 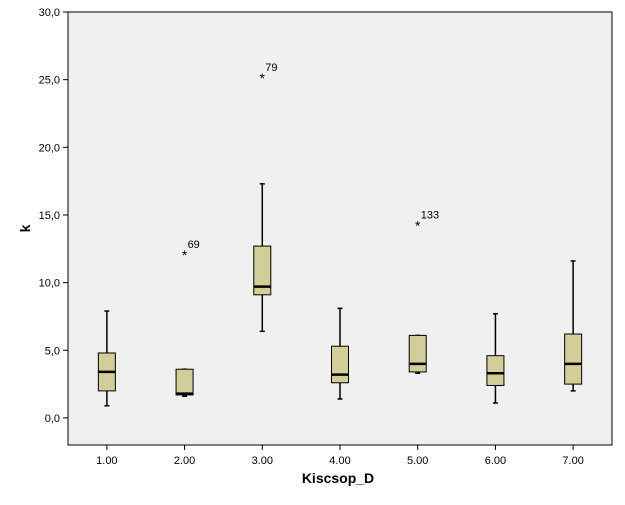 What do you see at coordinates (573, 326) in the screenshot?
I see `box-7.00` at bounding box center [573, 326].